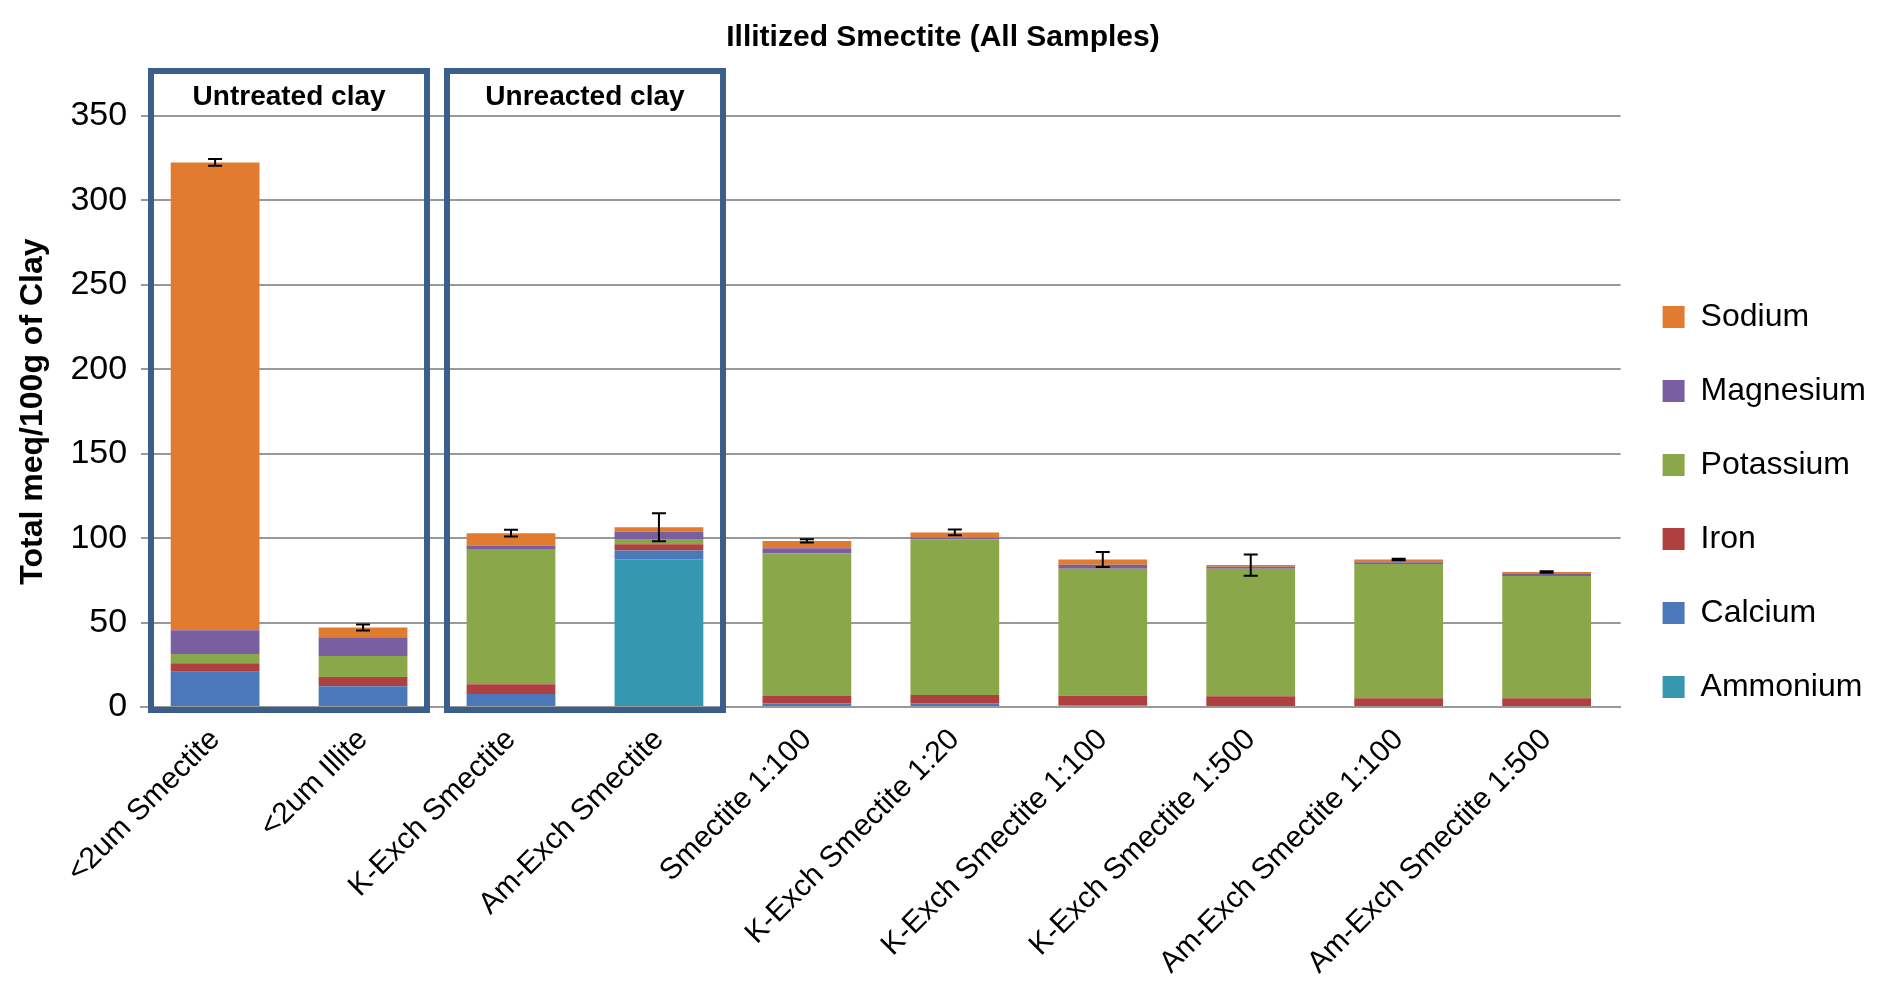 The width and height of the screenshot is (1886, 994). What do you see at coordinates (1781, 684) in the screenshot?
I see `legend-label: Ammonium` at bounding box center [1781, 684].